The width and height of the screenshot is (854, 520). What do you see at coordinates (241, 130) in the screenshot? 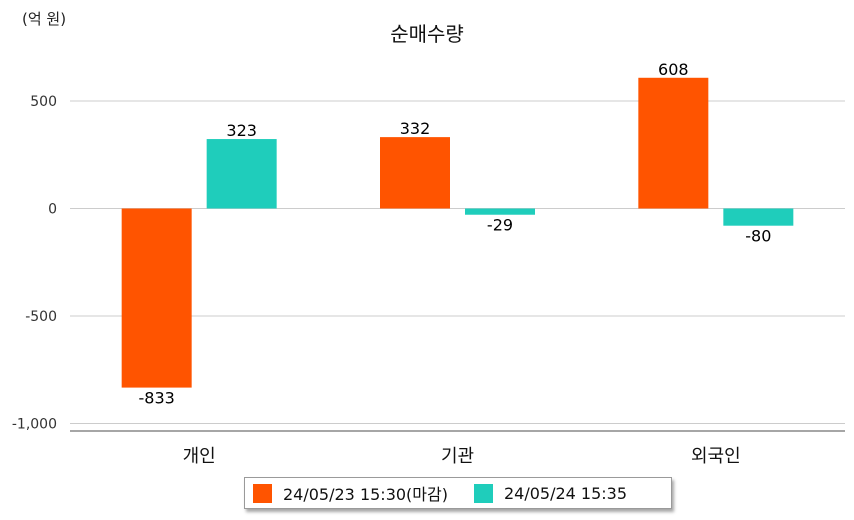
I see `data-label: 323` at bounding box center [241, 130].